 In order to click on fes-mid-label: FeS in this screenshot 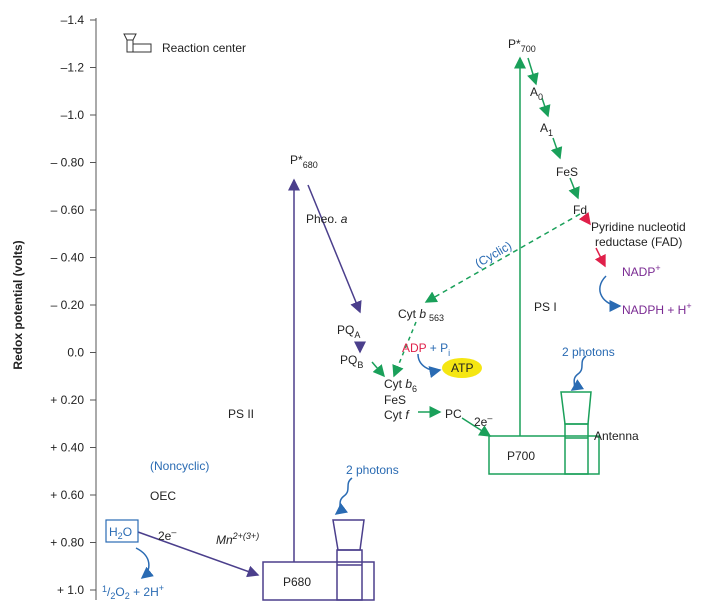, I will do `click(395, 400)`.